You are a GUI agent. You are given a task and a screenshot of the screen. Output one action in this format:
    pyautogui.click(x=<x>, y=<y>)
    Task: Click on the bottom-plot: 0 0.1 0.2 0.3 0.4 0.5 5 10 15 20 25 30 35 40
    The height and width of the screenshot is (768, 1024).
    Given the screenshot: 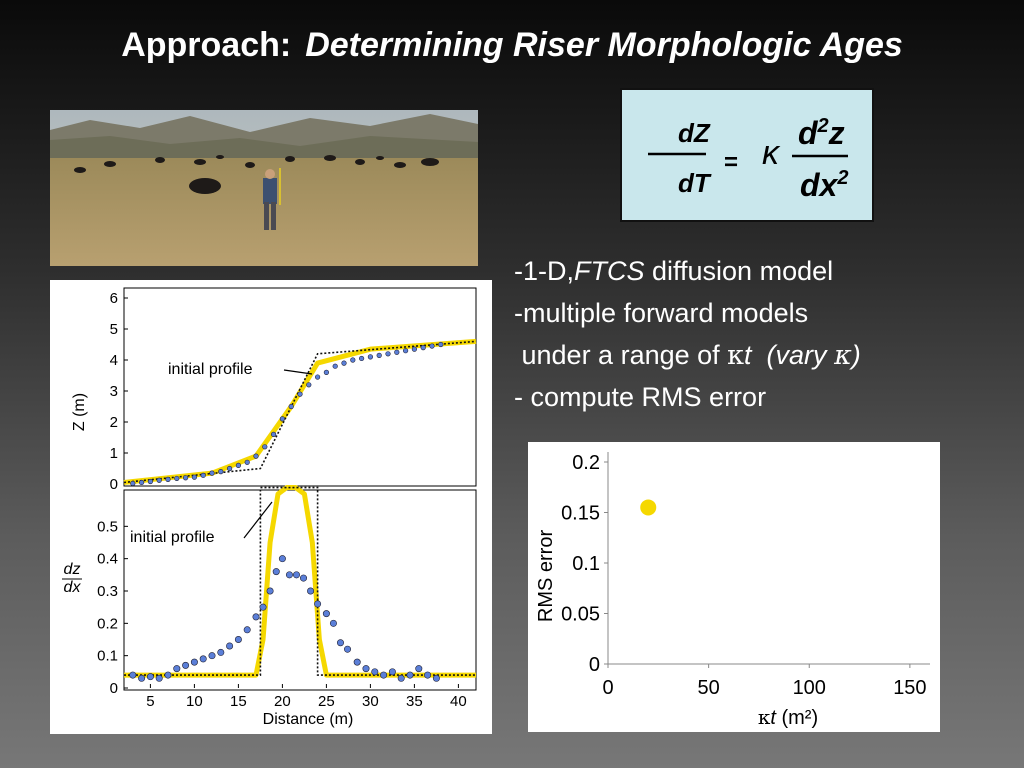 What is the action you would take?
    pyautogui.click(x=286, y=597)
    